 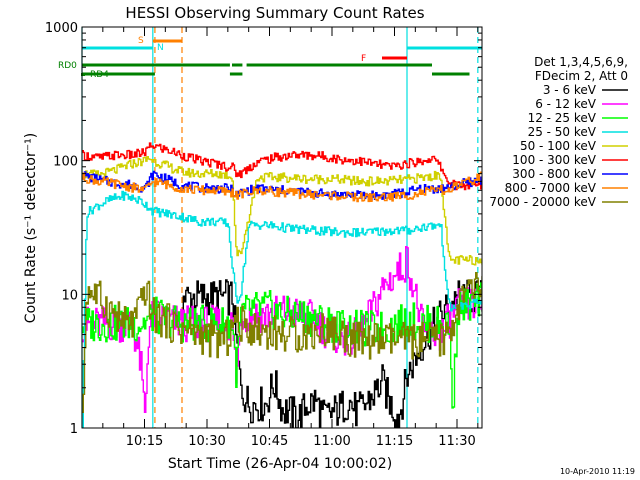 I want to click on legend-entry-label: 6 - 12 keV, so click(x=566, y=104).